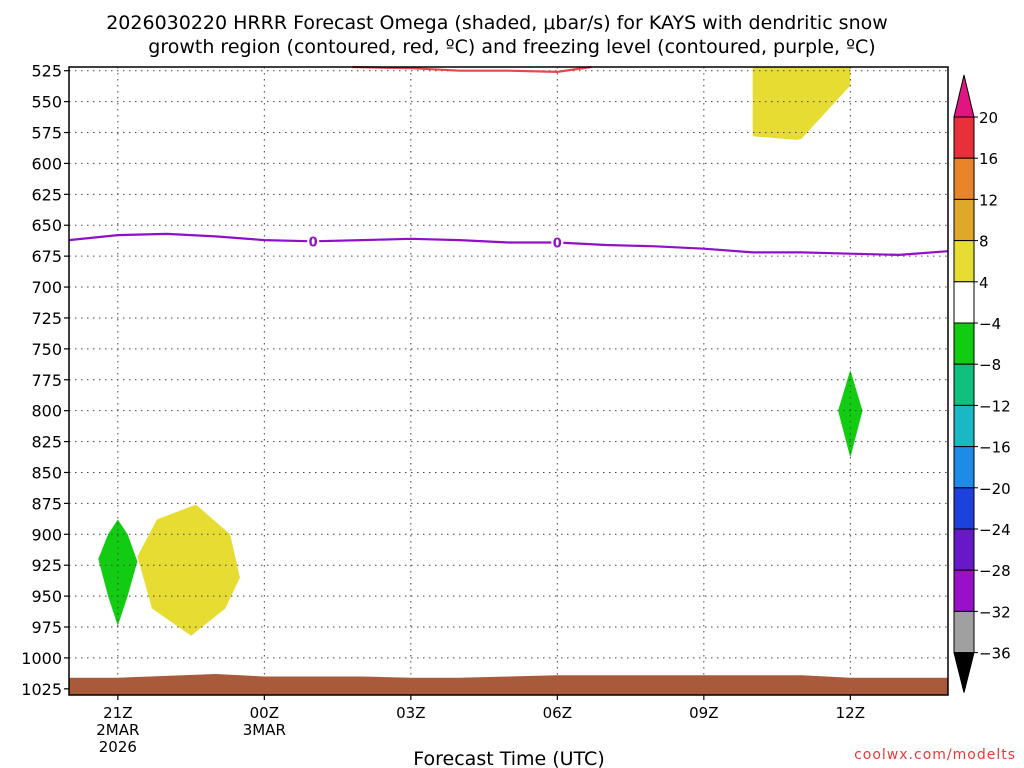  I want to click on y-tick-label: 600, so click(46, 163).